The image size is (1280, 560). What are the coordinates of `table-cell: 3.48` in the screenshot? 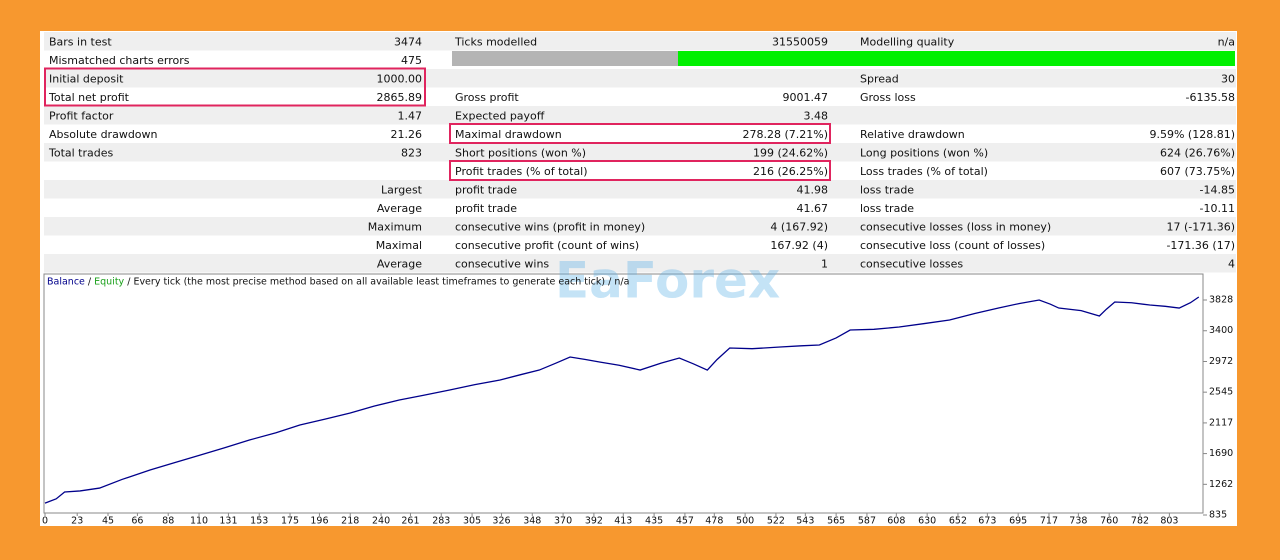 It's located at (816, 115).